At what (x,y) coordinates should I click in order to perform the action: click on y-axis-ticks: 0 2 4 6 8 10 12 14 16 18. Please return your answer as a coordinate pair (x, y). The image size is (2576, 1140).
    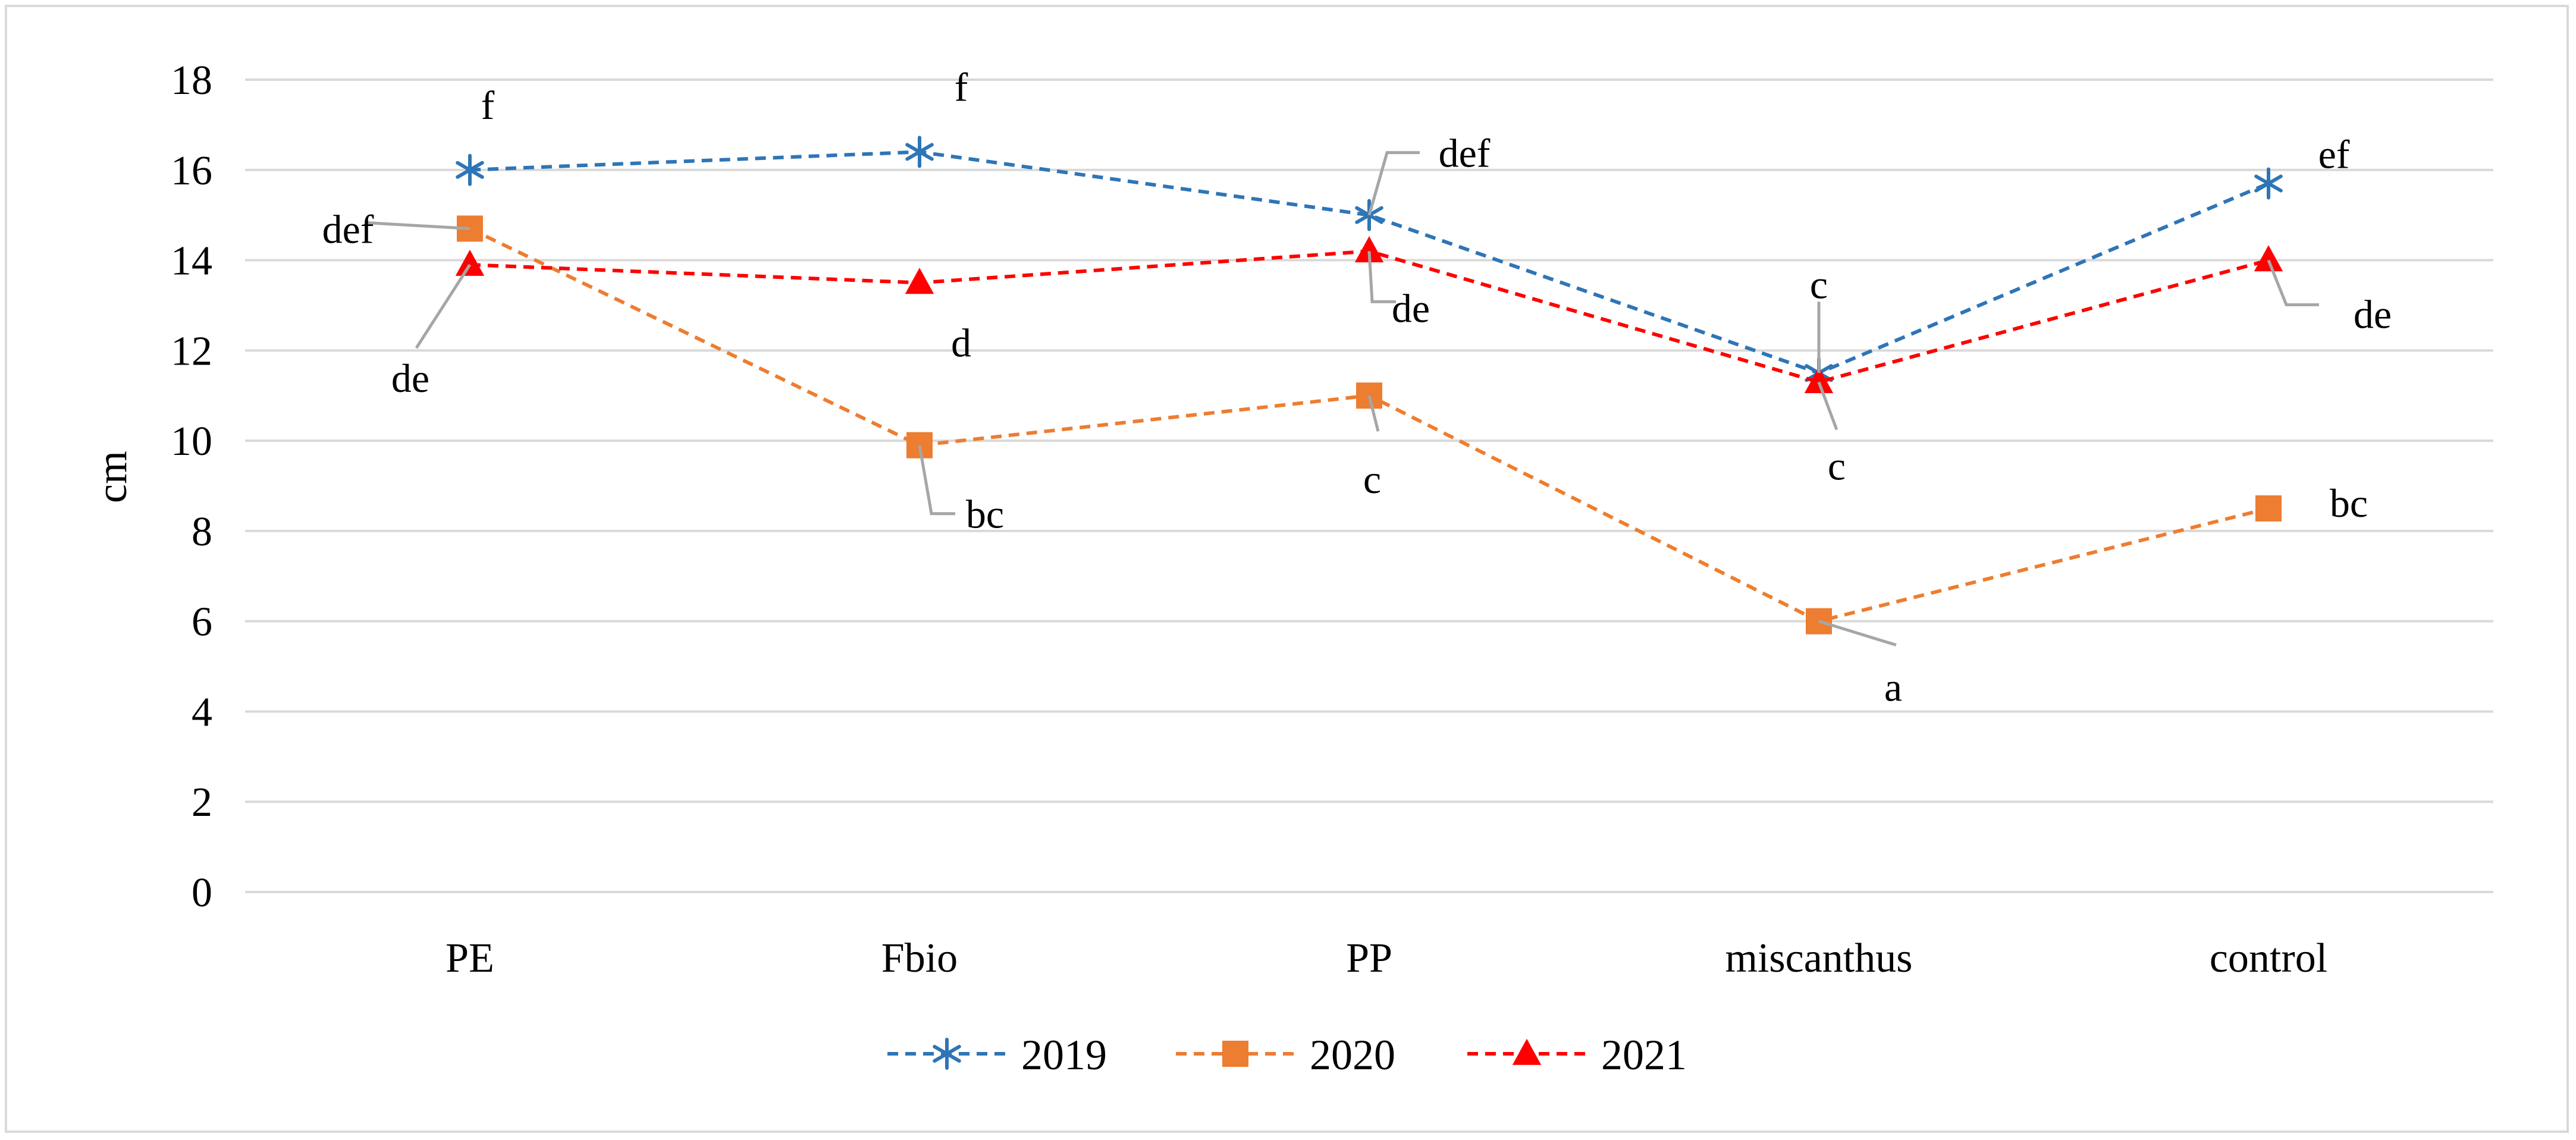
    Looking at the image, I should click on (191, 487).